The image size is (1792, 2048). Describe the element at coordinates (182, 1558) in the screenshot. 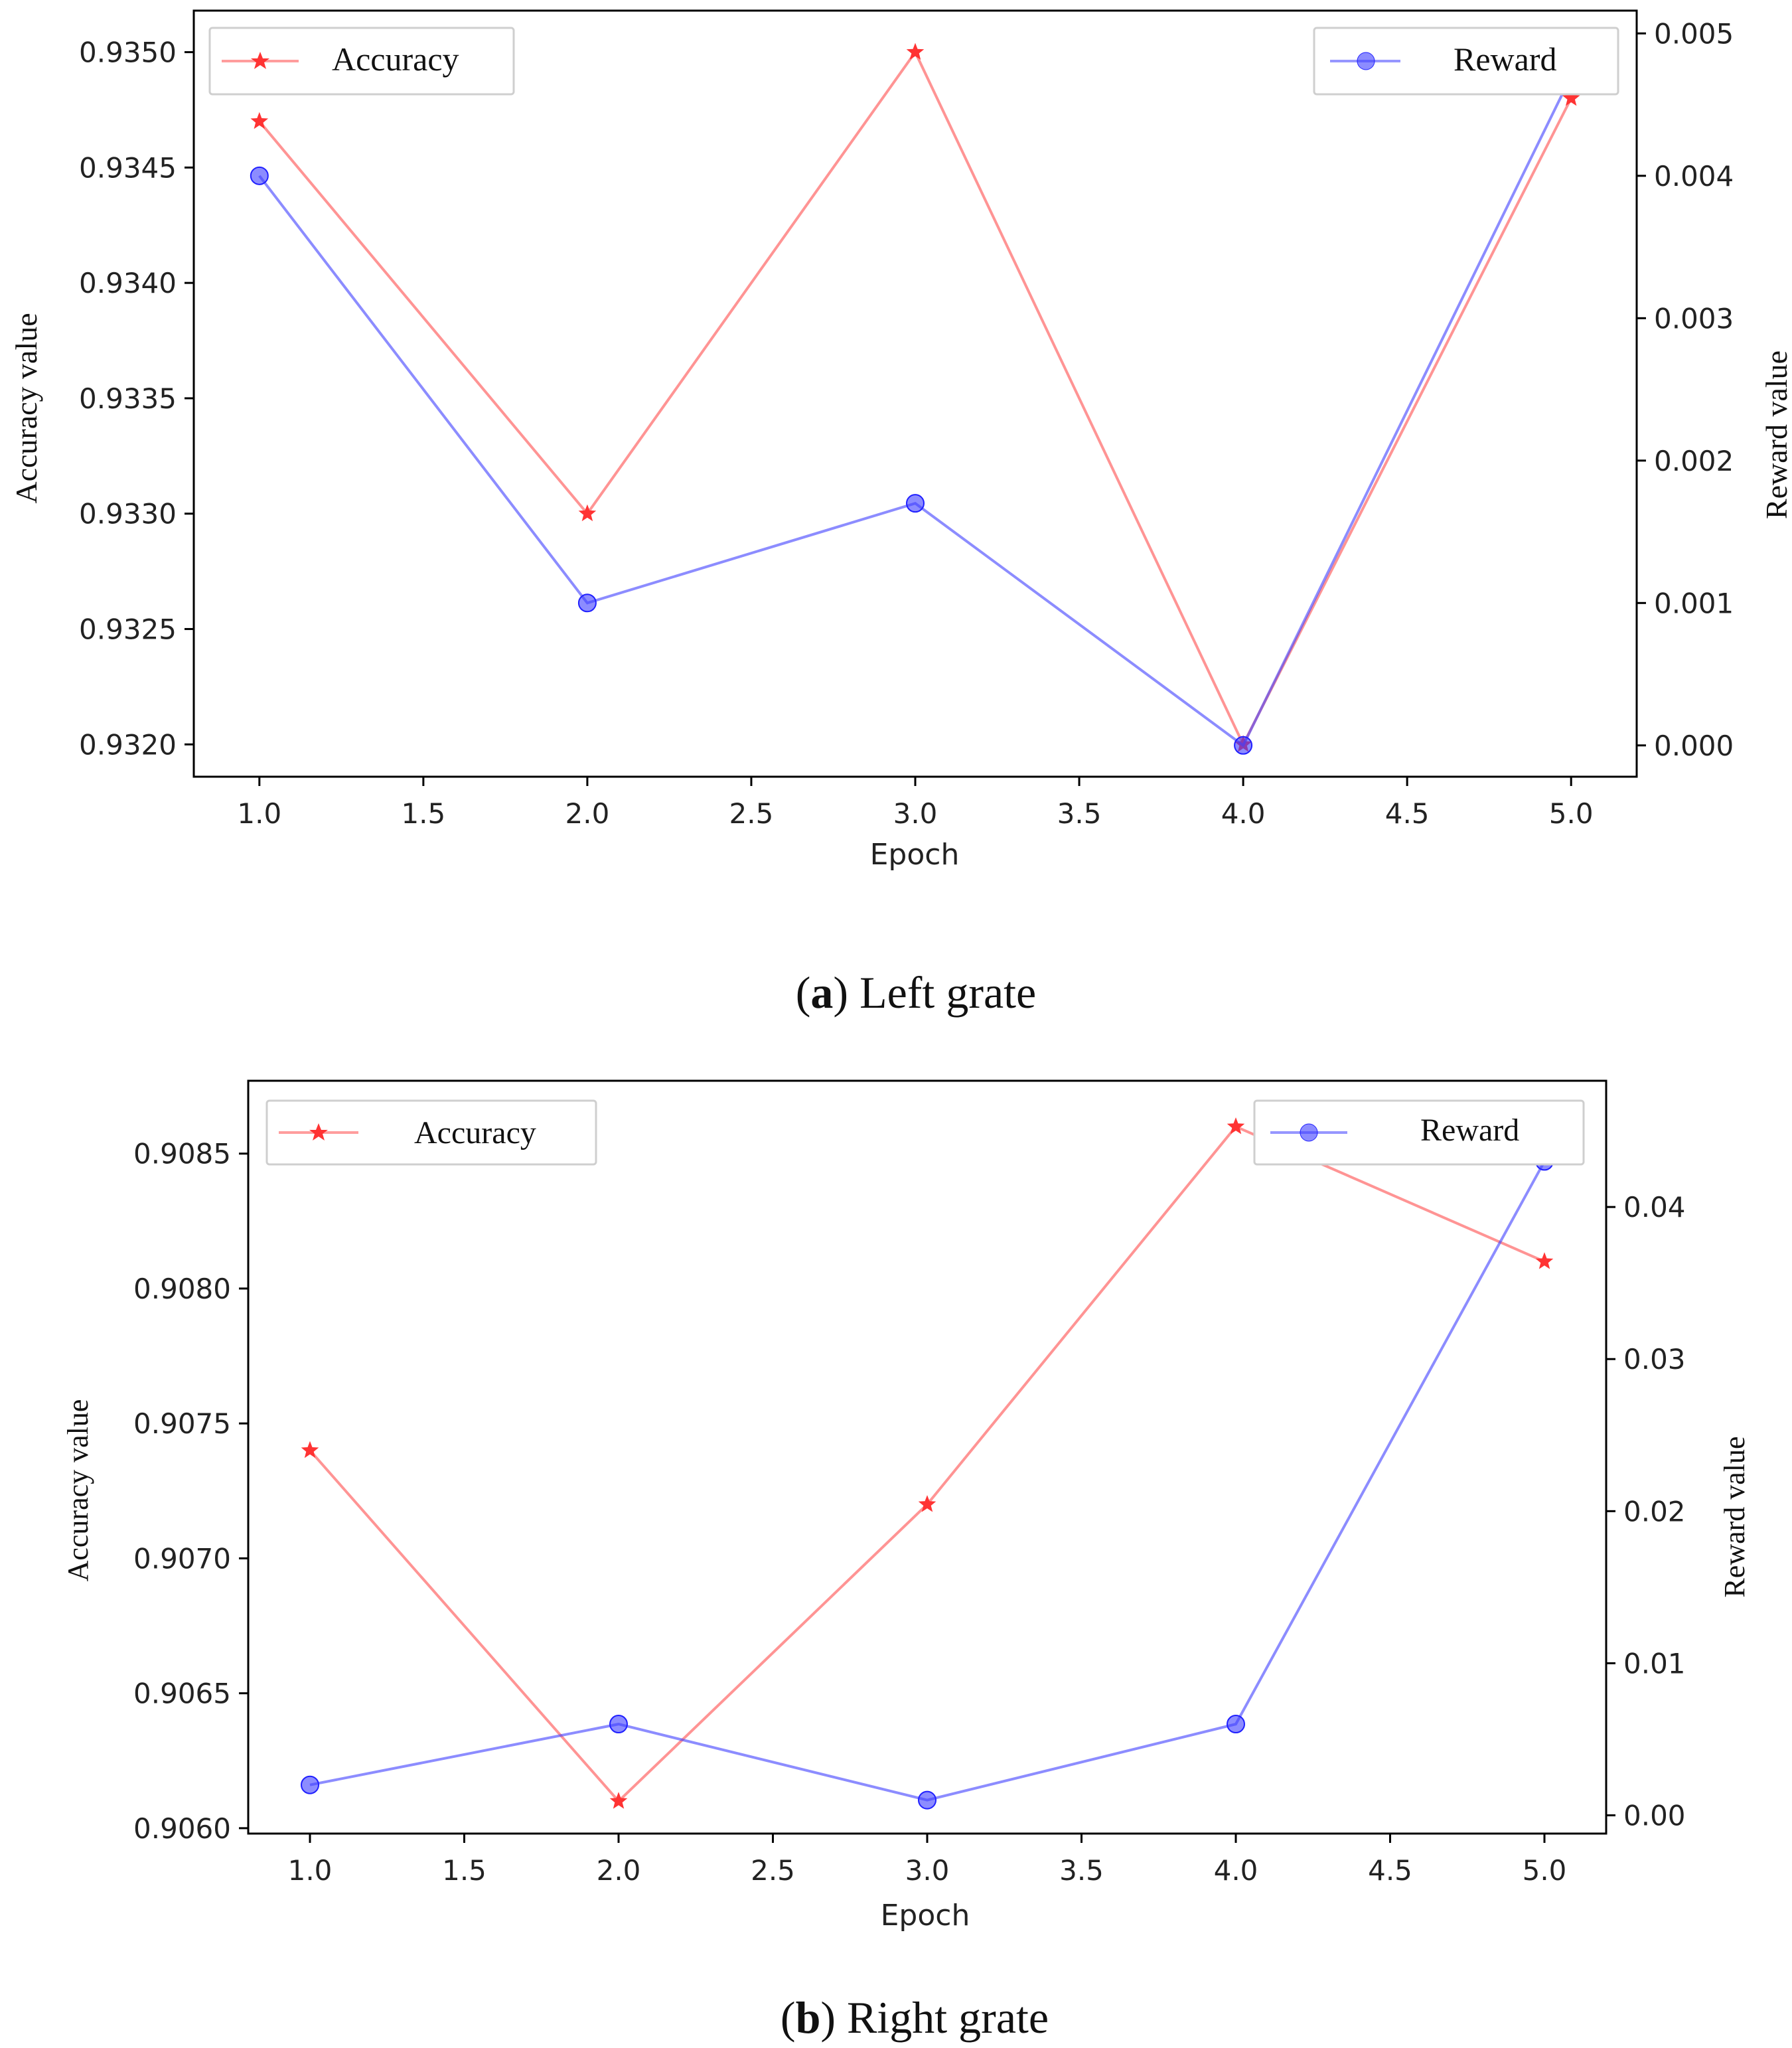

I see `y-tick-label: 0.9070` at that location.